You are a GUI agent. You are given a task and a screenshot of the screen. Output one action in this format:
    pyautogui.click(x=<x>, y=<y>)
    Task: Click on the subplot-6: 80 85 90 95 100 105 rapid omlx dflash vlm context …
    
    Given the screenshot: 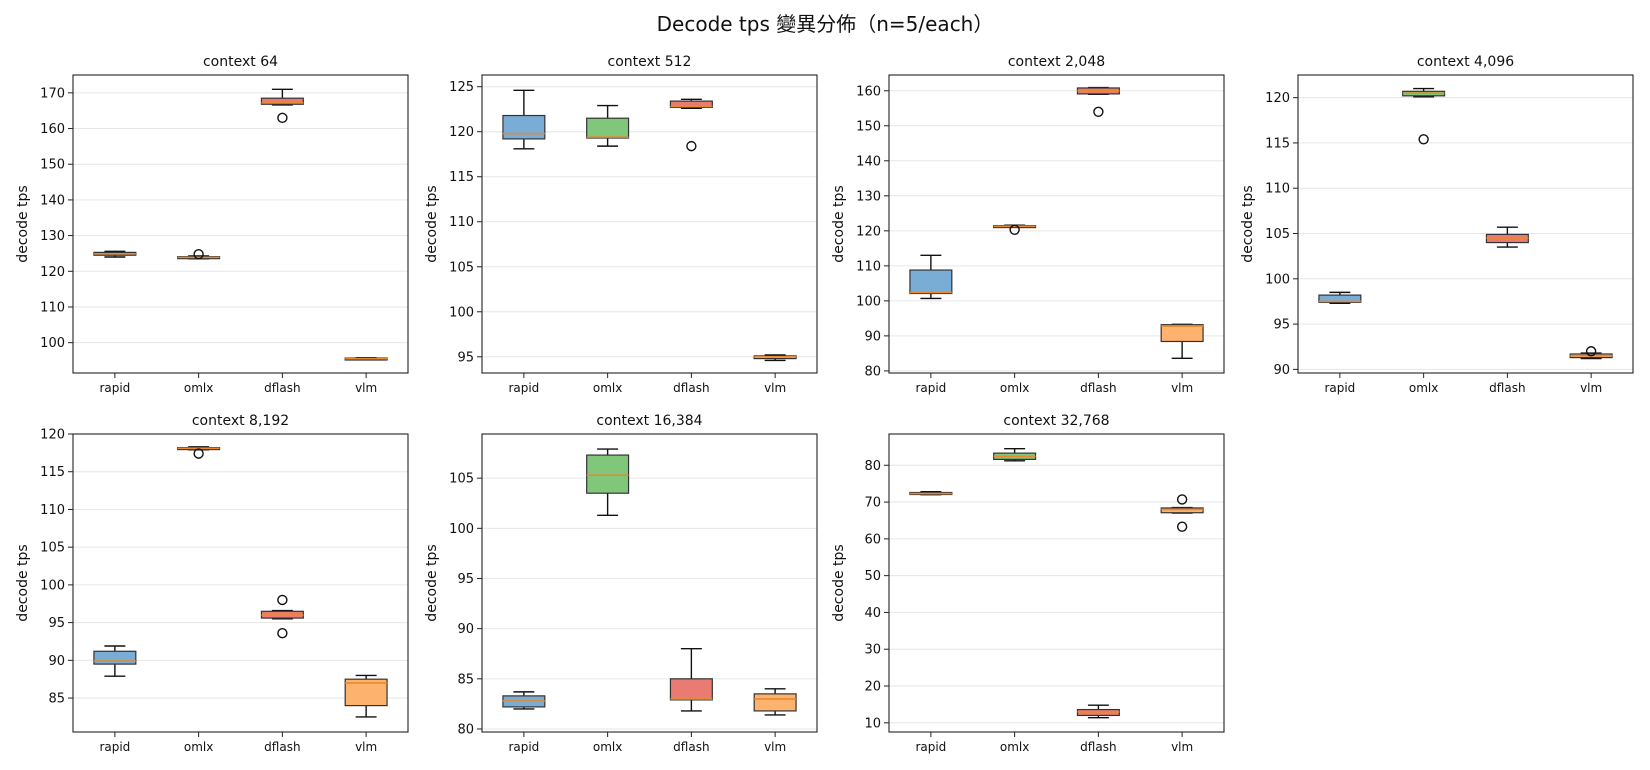 What is the action you would take?
    pyautogui.click(x=621, y=583)
    